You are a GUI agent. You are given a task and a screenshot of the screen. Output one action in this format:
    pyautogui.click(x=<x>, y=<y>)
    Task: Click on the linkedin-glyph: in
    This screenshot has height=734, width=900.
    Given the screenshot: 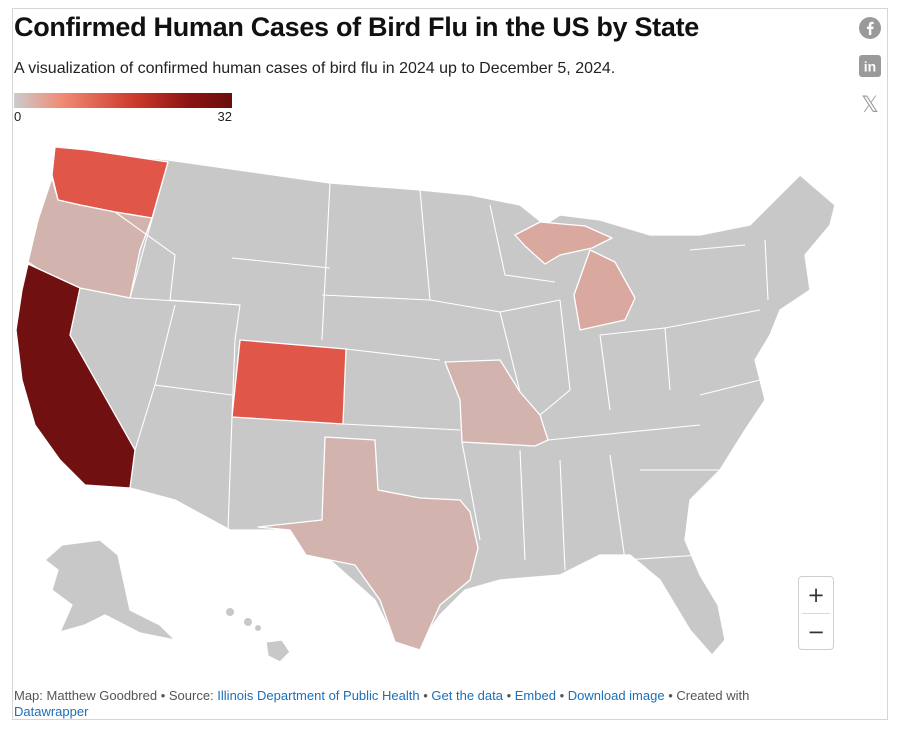 What is the action you would take?
    pyautogui.click(x=870, y=67)
    